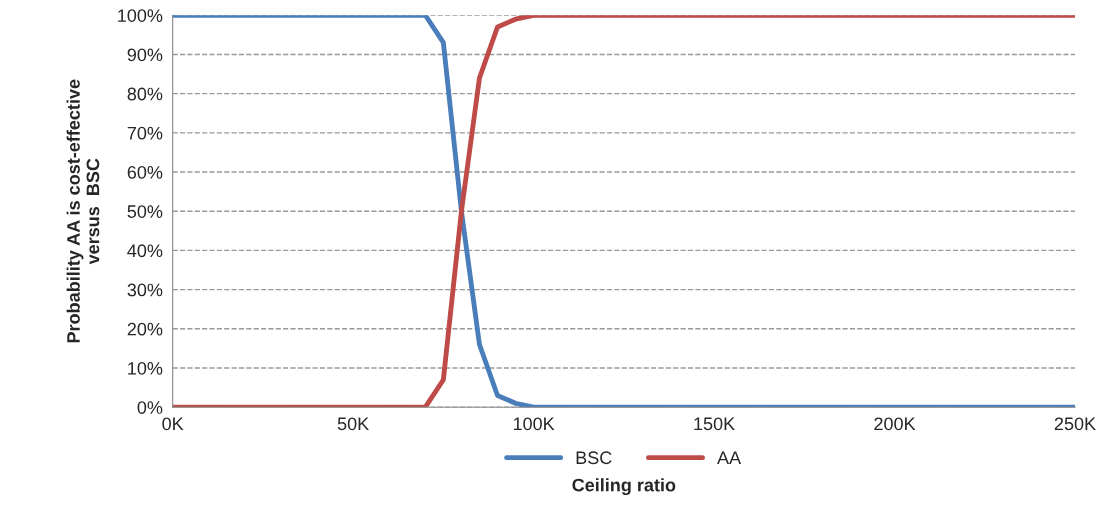 Image resolution: width=1114 pixels, height=509 pixels. Describe the element at coordinates (145, 368) in the screenshot. I see `y-tick-label: 10%` at that location.